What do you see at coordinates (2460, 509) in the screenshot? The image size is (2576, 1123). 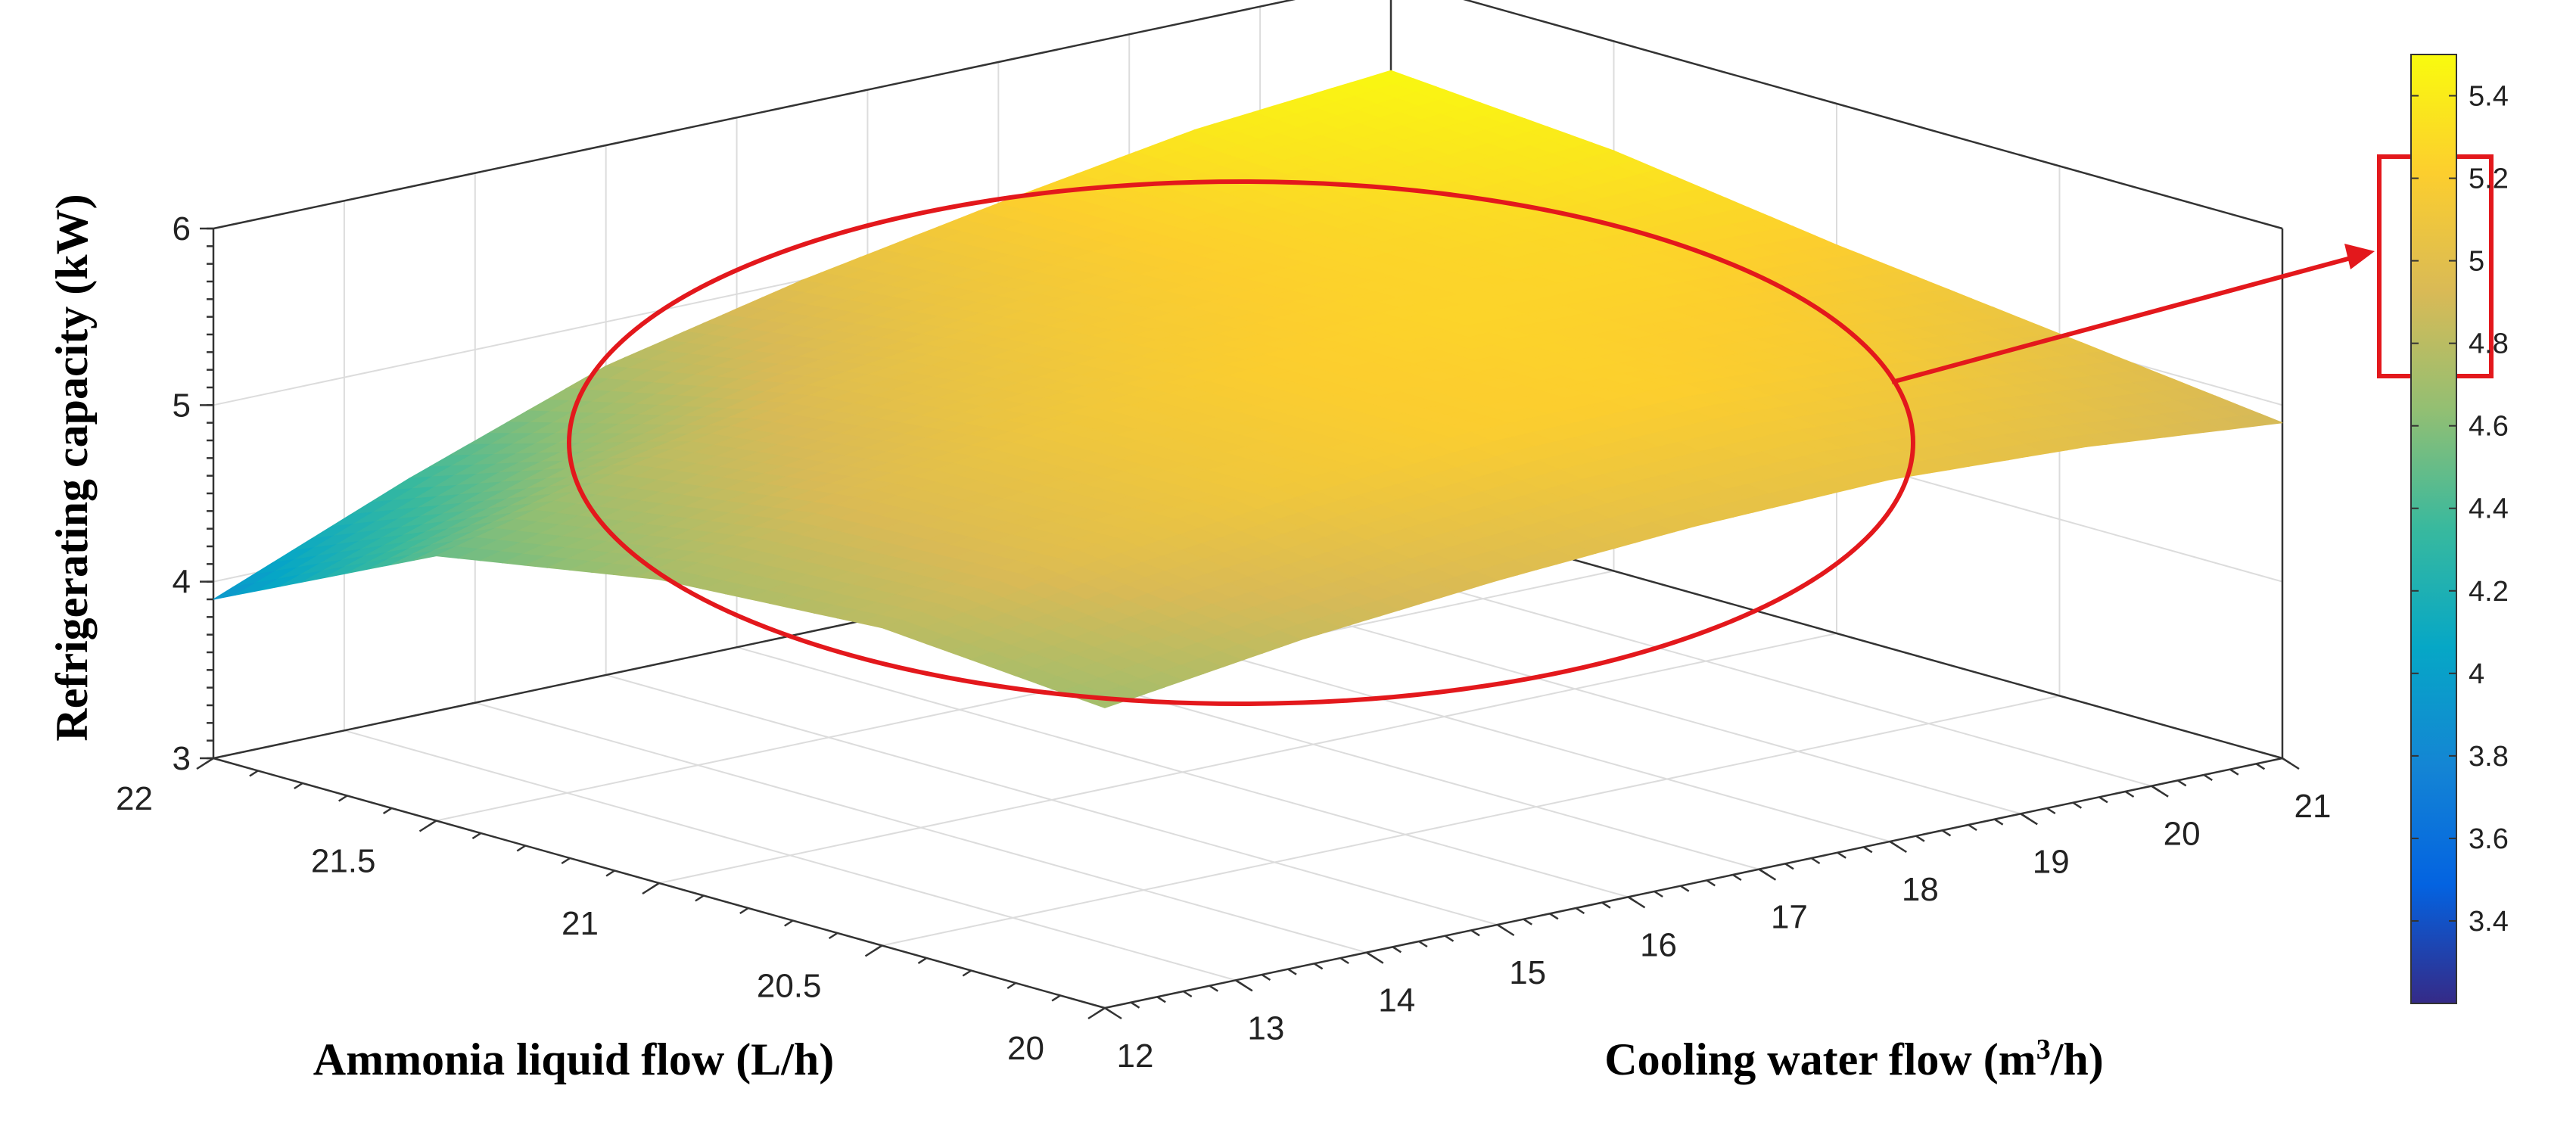 I see `colorbar-ticks: 3.4 3.6 3.8 4 4.2 4.4 4.6 4.8 5 5.2 5.4` at bounding box center [2460, 509].